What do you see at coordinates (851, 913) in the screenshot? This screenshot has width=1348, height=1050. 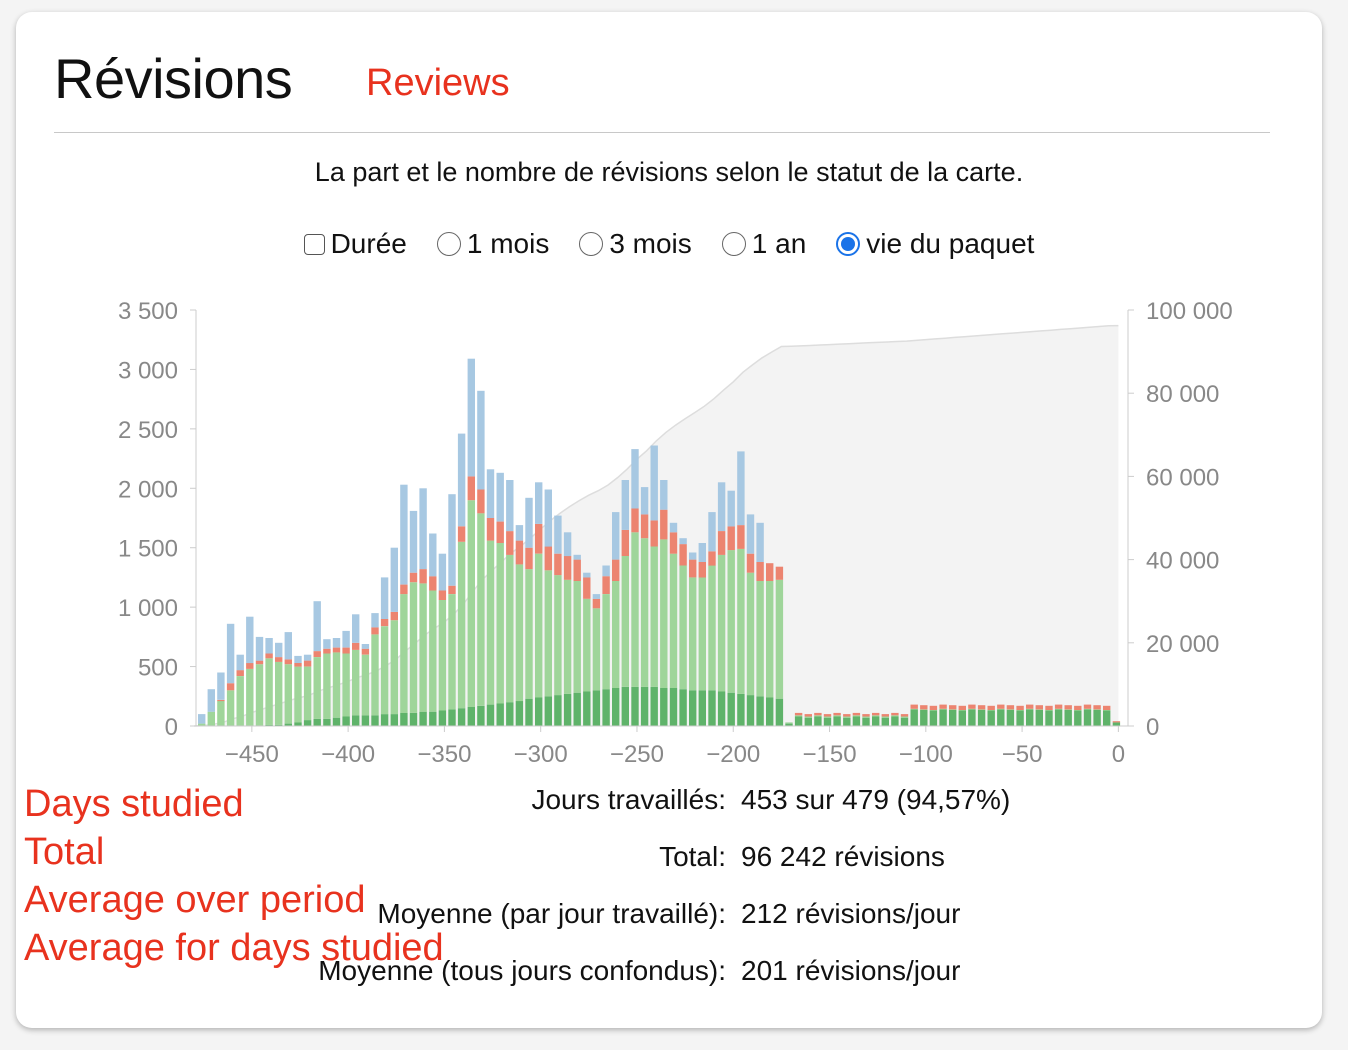 I see `stat-value: 212 révisions/jour` at bounding box center [851, 913].